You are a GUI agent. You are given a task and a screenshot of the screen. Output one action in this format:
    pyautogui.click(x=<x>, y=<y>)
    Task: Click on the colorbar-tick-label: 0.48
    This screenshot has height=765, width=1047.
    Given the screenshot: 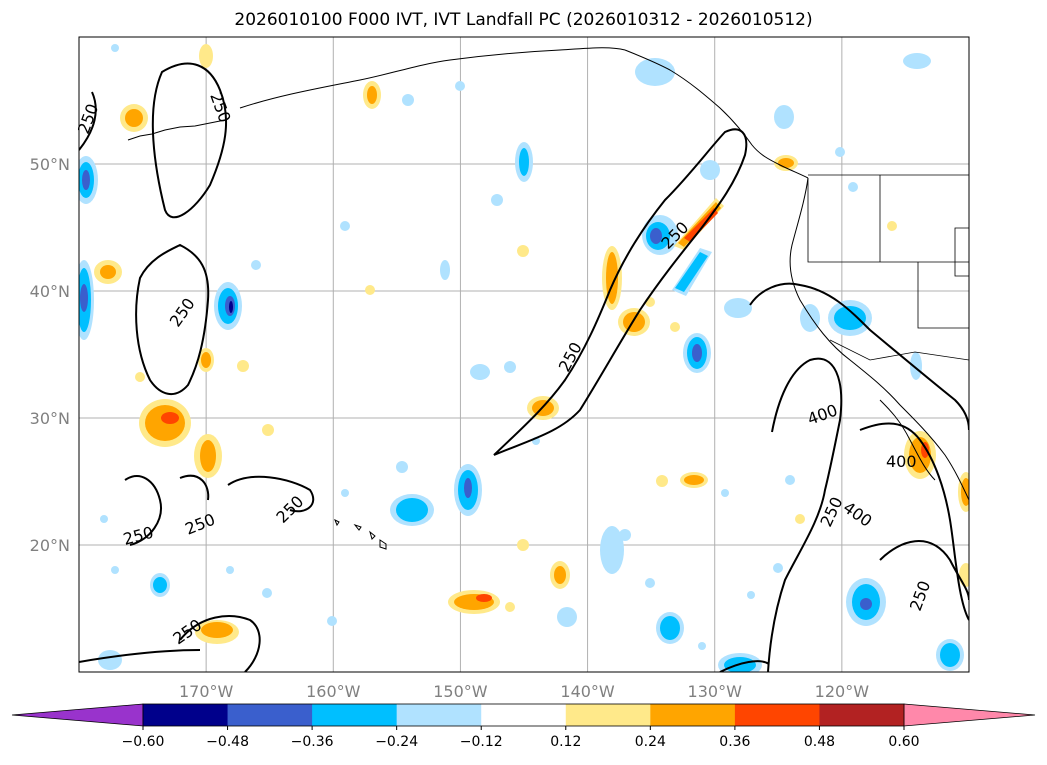 What is the action you would take?
    pyautogui.click(x=819, y=742)
    